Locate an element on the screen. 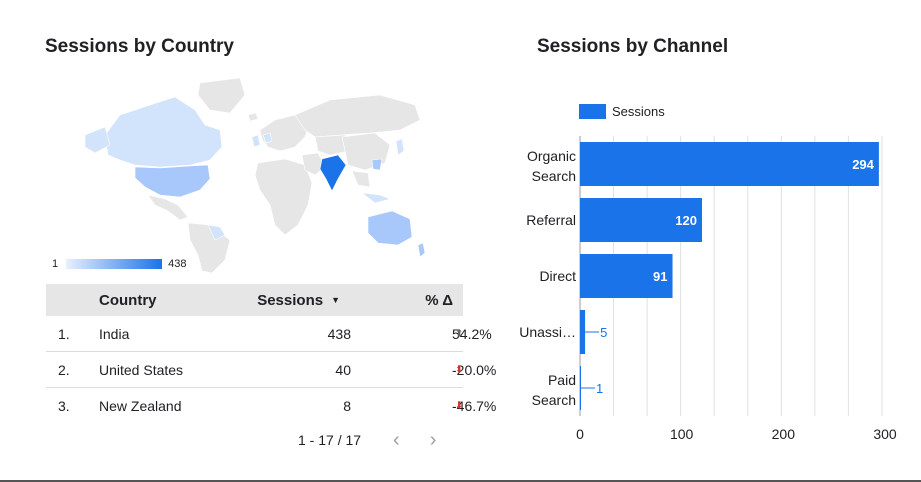 The height and width of the screenshot is (482, 921). row-sessions: 40 is located at coordinates (343, 369).